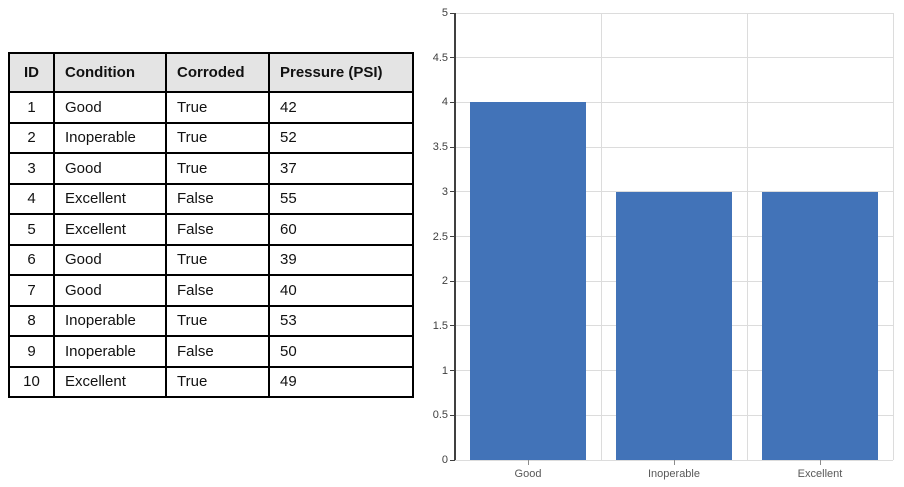 This screenshot has width=904, height=487. What do you see at coordinates (341, 72) in the screenshot?
I see `column-header: Pressure (PSI)` at bounding box center [341, 72].